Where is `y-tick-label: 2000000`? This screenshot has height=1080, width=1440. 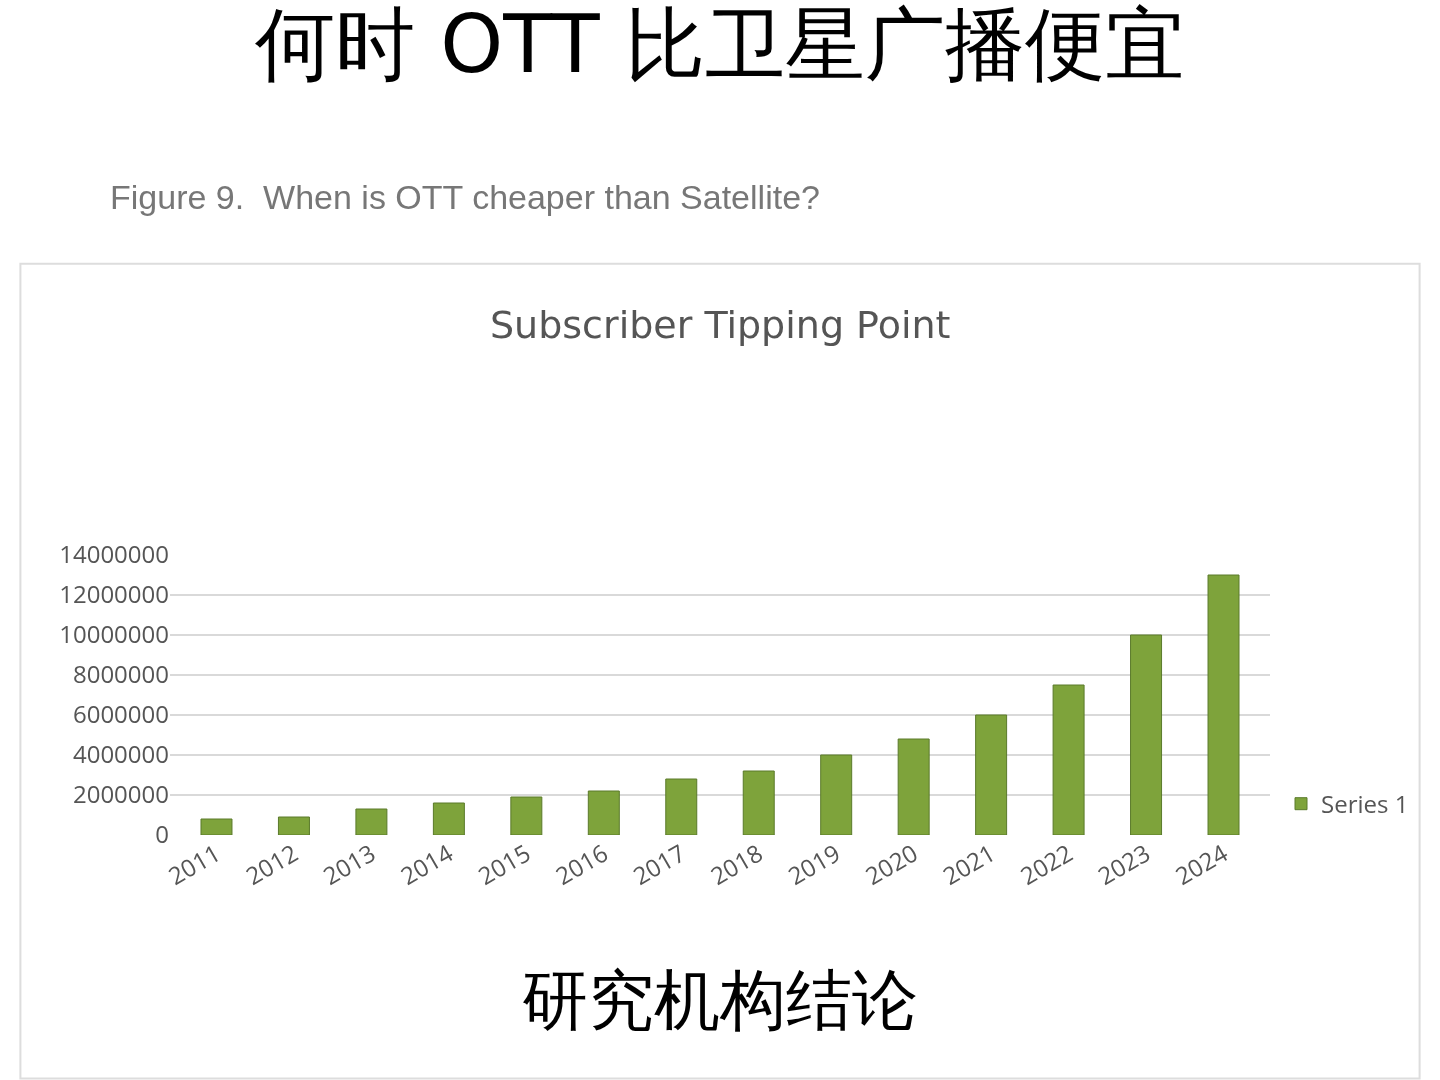
y-tick-label: 2000000 is located at coordinates (120, 794).